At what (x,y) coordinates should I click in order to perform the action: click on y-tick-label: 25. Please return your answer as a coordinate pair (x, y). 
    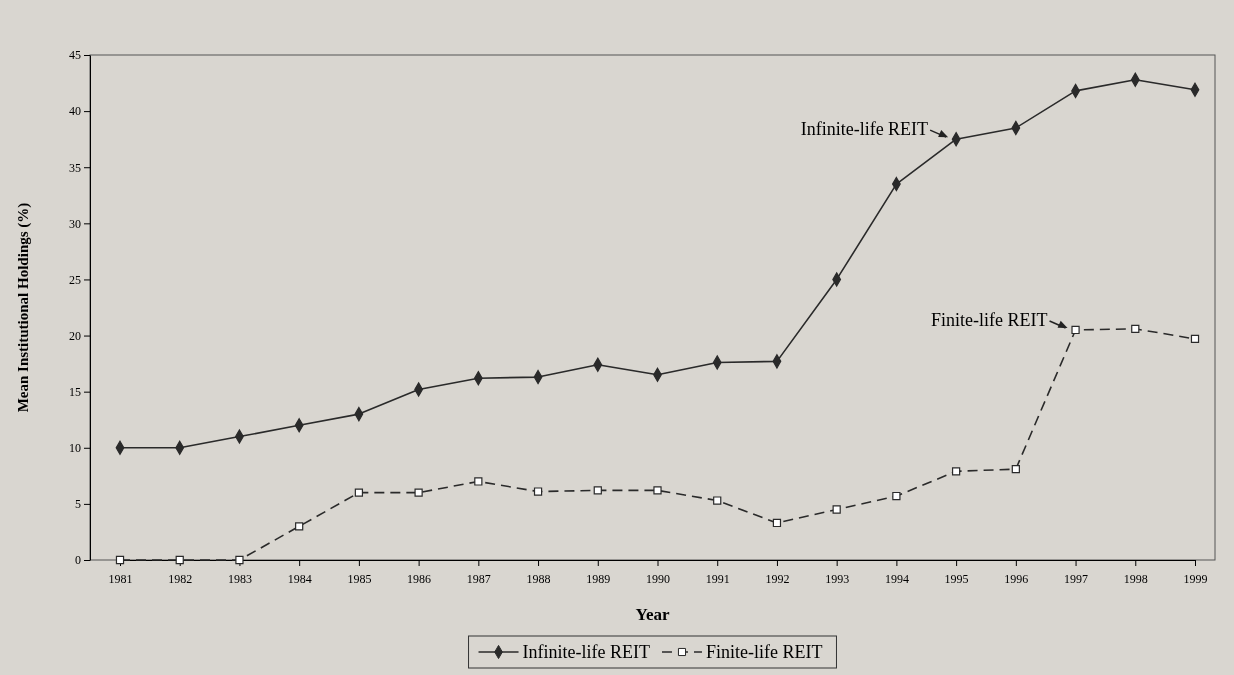
    Looking at the image, I should click on (75, 279).